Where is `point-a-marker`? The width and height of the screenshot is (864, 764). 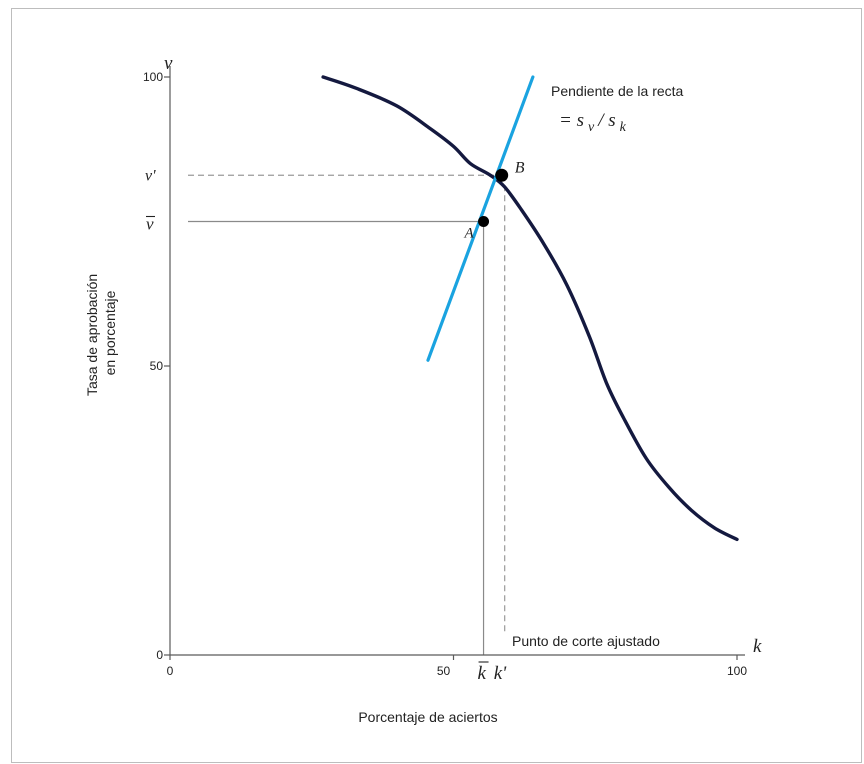 point-a-marker is located at coordinates (484, 221).